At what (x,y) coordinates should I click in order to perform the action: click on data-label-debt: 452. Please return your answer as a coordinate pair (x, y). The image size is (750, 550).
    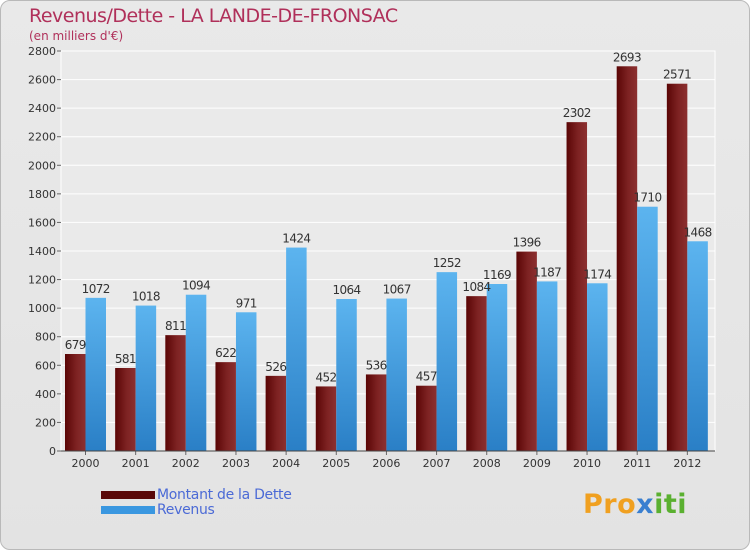
    Looking at the image, I should click on (325, 377).